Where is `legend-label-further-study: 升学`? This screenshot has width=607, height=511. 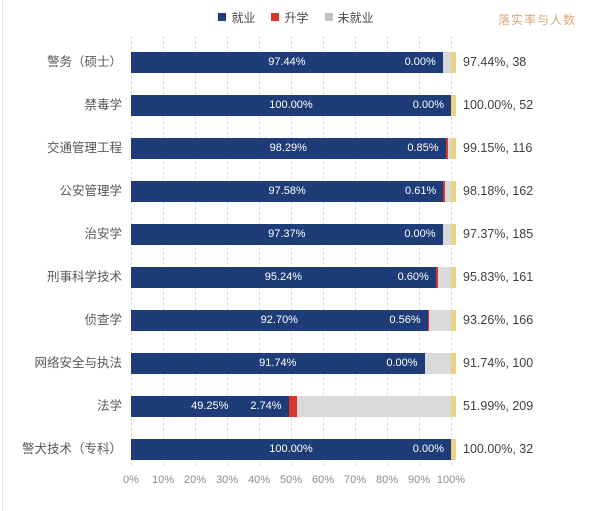
legend-label-further-study: 升学 is located at coordinates (296, 17).